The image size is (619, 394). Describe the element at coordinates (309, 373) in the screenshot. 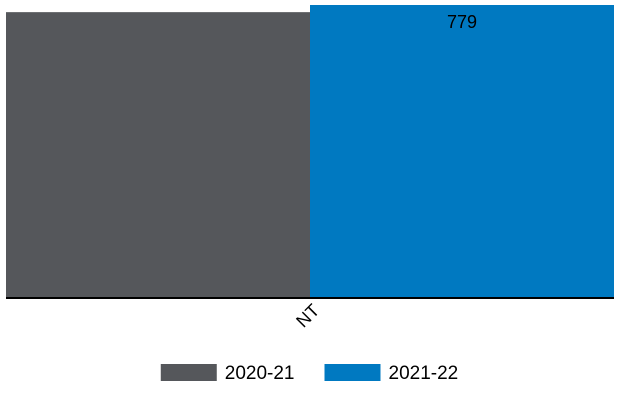

I see `legend: 2020-21 2021-22` at that location.